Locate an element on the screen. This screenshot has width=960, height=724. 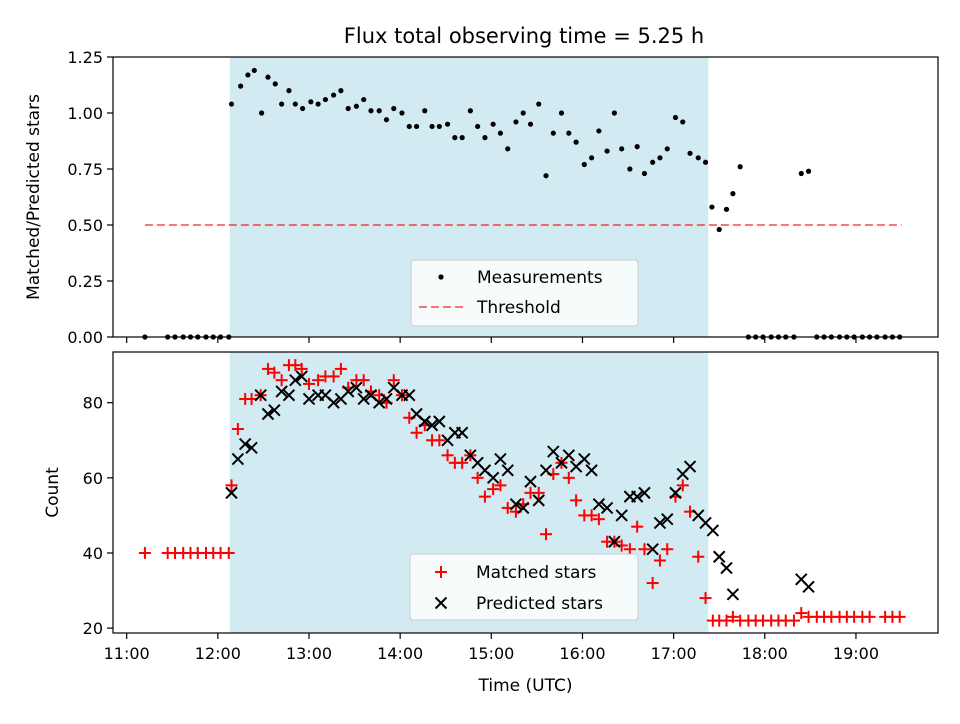
x-tick-label: 18:00 is located at coordinates (765, 653).